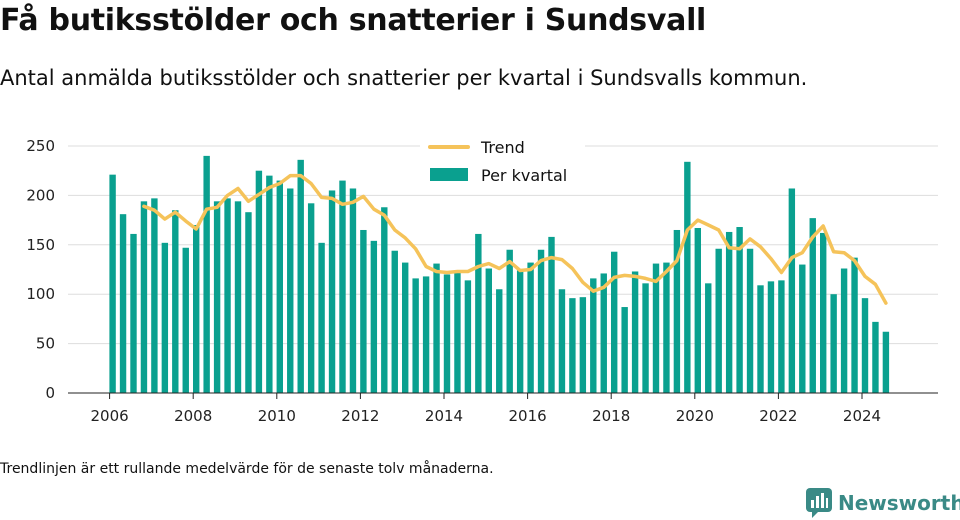  I want to click on x-tick-label: 2008, so click(193, 416).